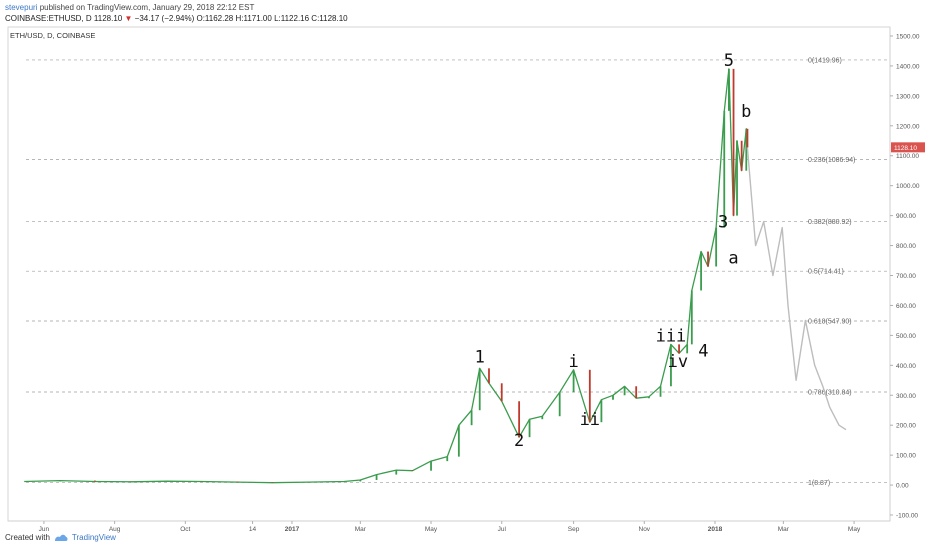  What do you see at coordinates (21, 7) in the screenshot?
I see `author-link: stevepuri` at bounding box center [21, 7].